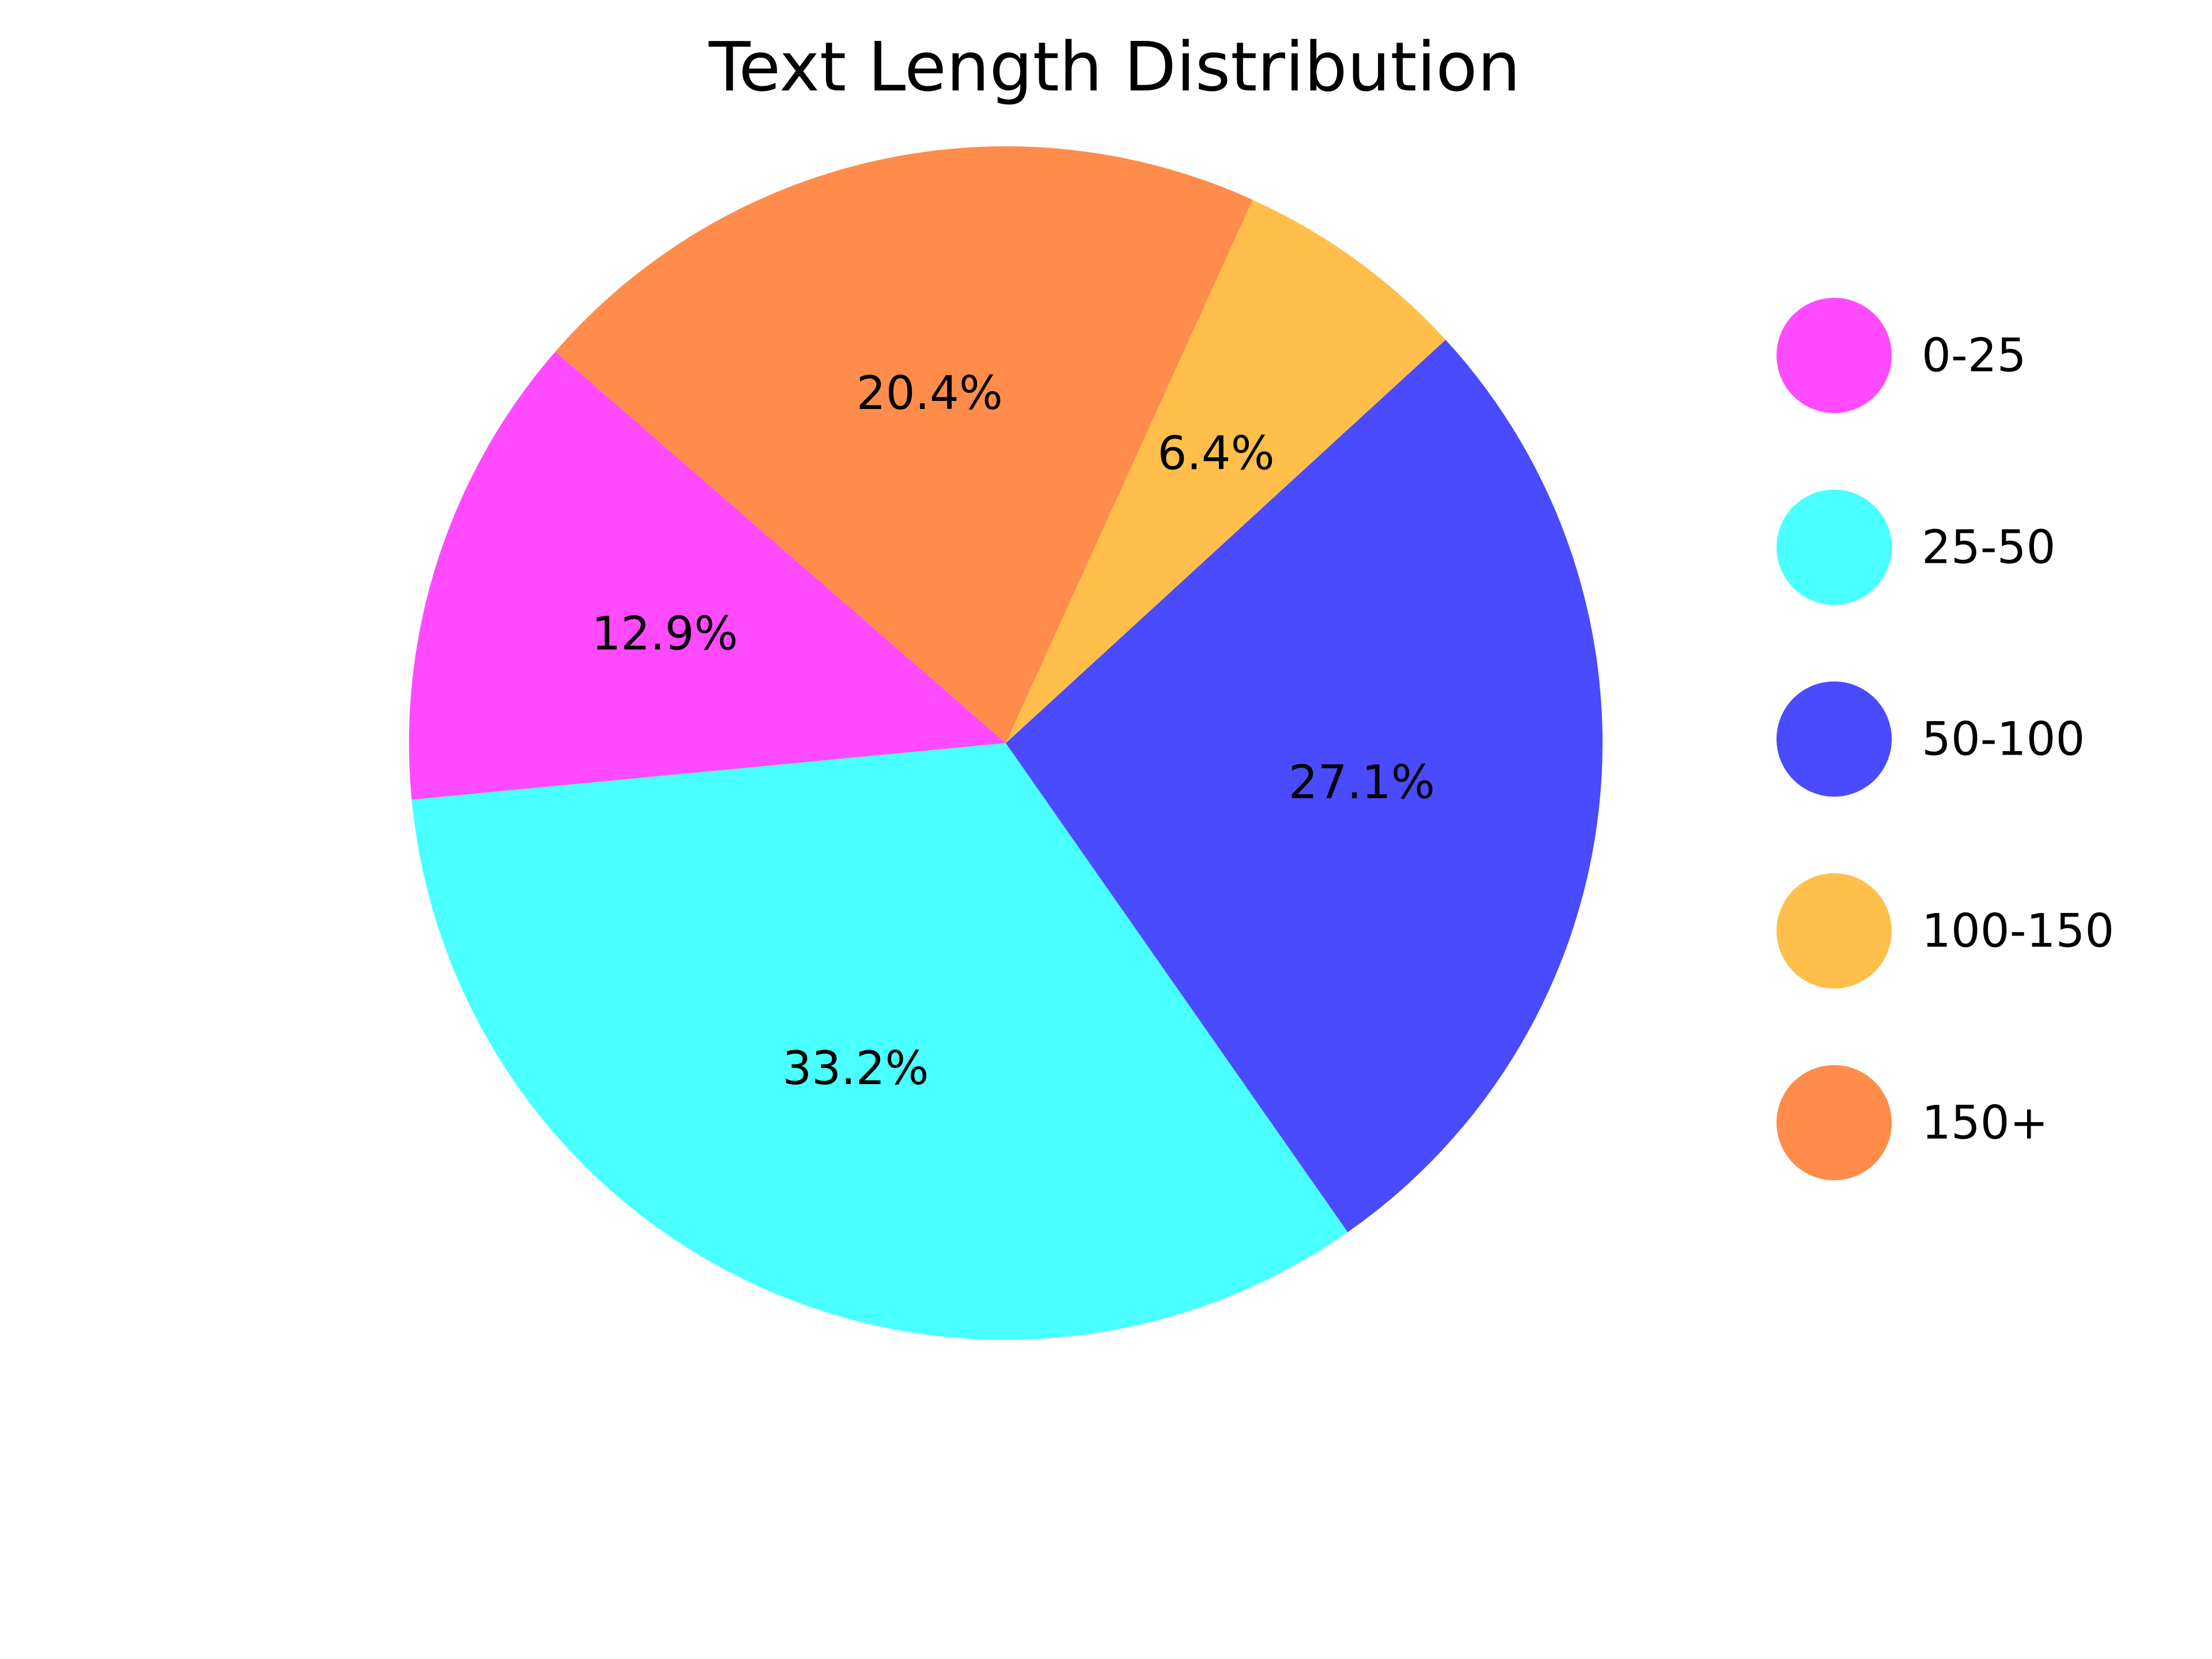 This screenshot has height=1659, width=2212. I want to click on legend-item: 0-25, so click(1902, 355).